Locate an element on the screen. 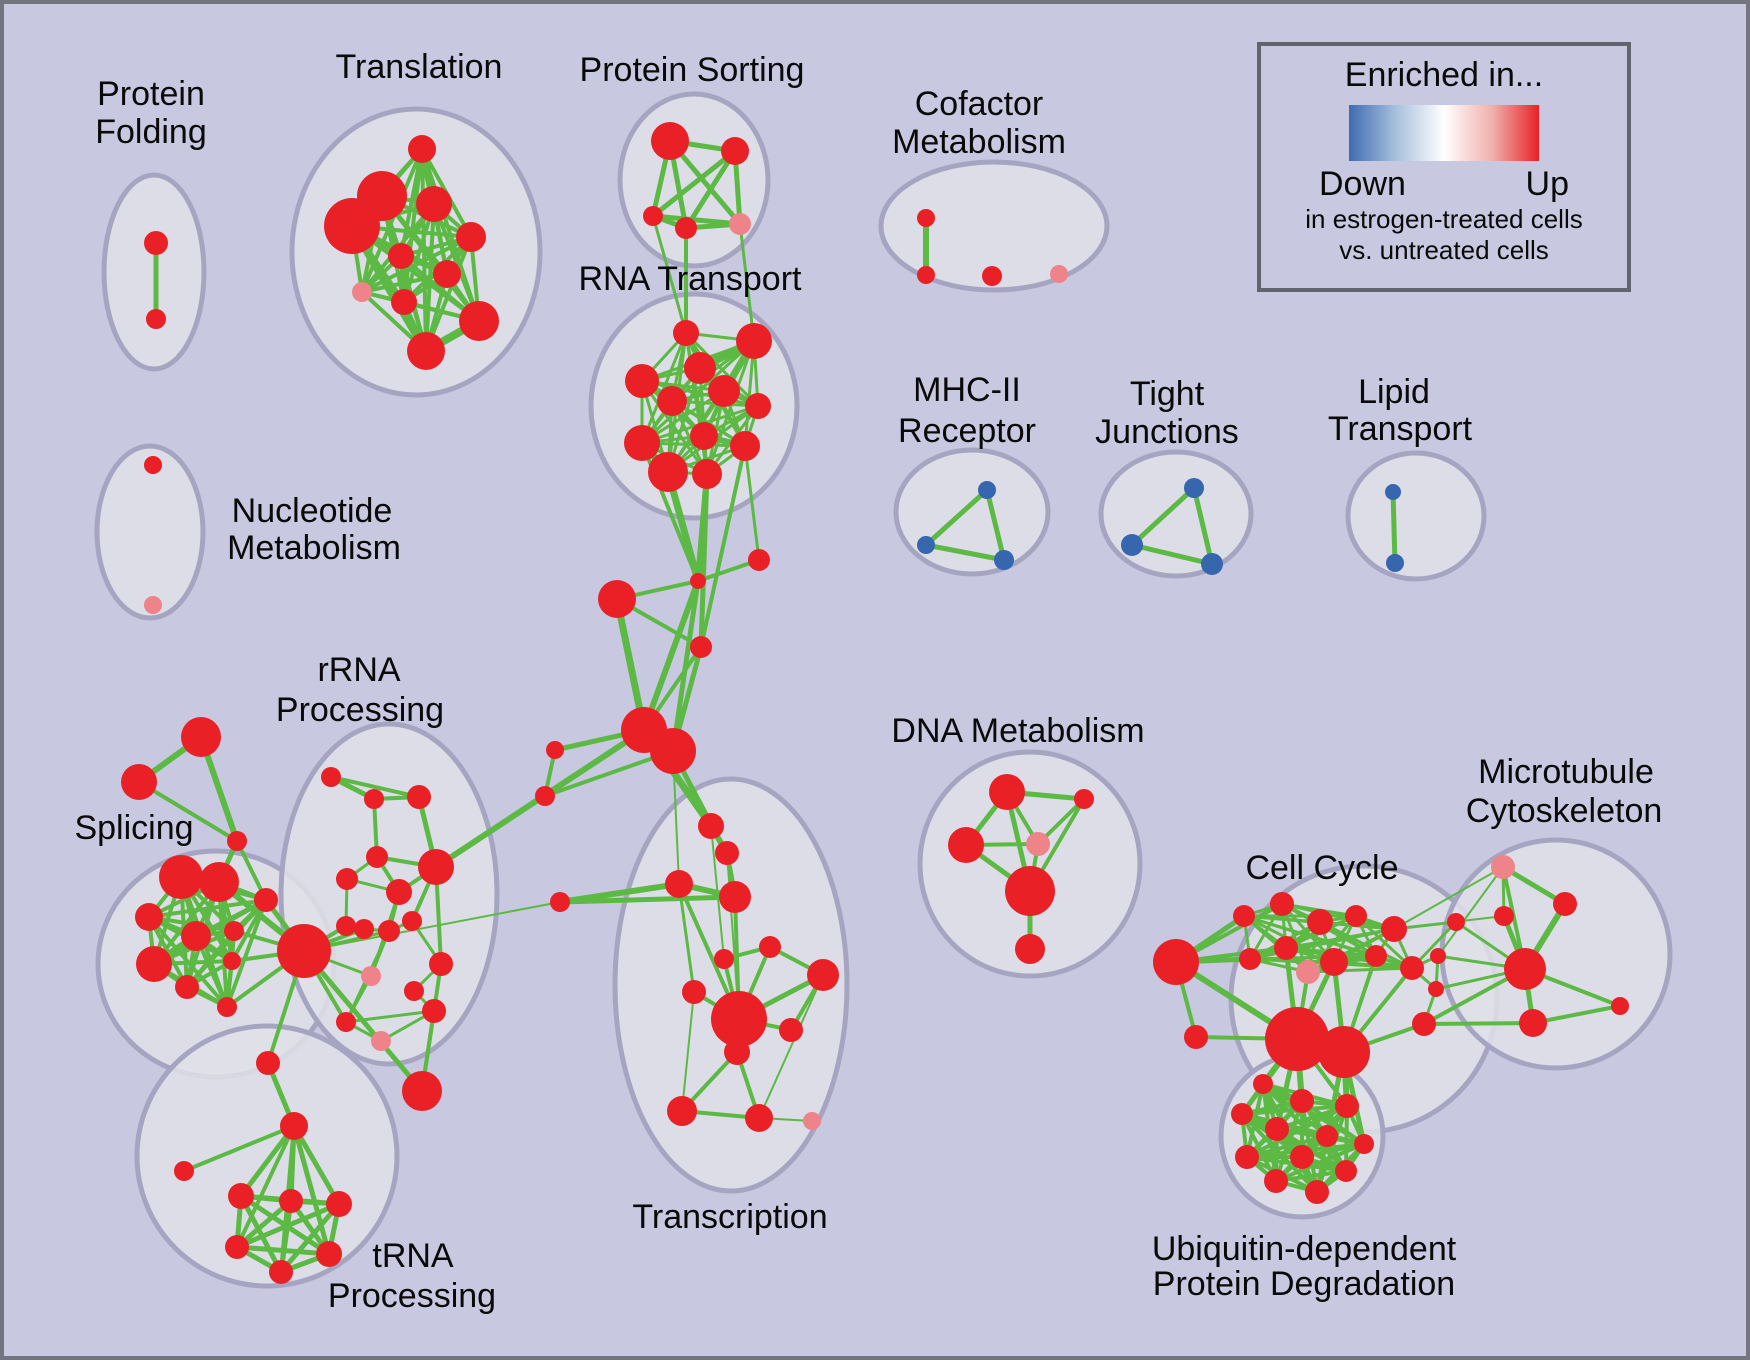 The height and width of the screenshot is (1360, 1750). gene-set-node-mh2 is located at coordinates (926, 545).